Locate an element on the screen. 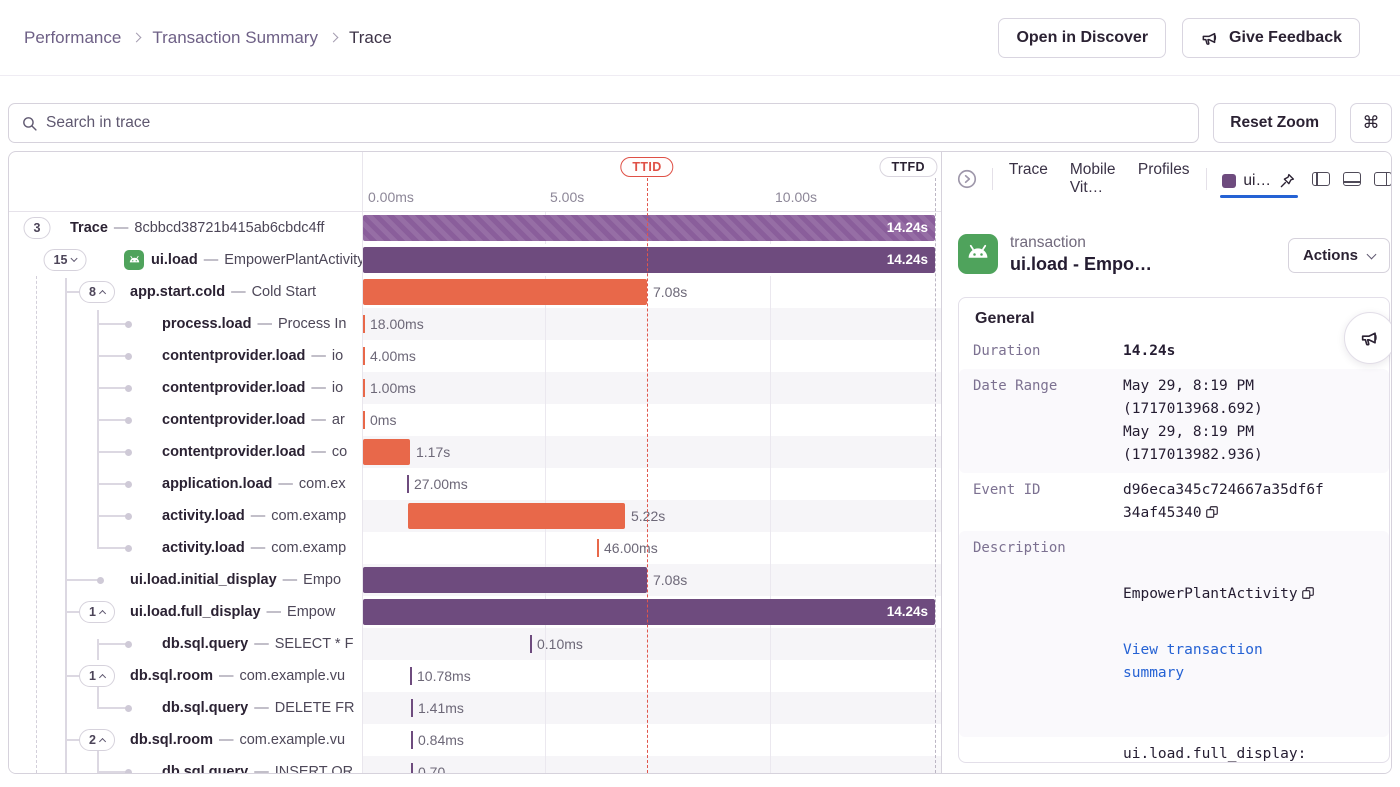 The height and width of the screenshot is (787, 1400). trace-row: contentprovider.load — io 4.00ms is located at coordinates (475, 356).